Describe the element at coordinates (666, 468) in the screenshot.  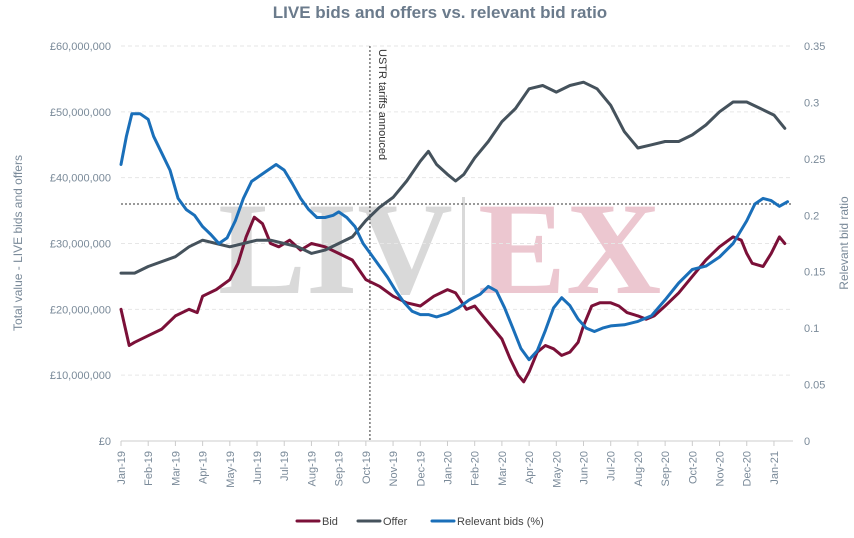
I see `x-tick-label: Sep-20` at that location.